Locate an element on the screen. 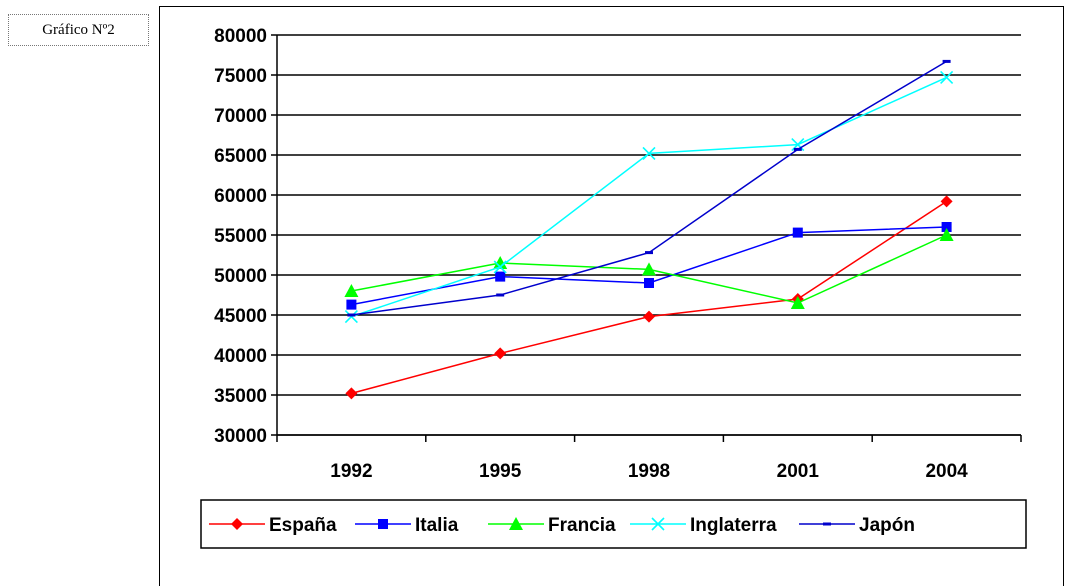 The image size is (1071, 586). y-tick-label: 35000 is located at coordinates (240, 396).